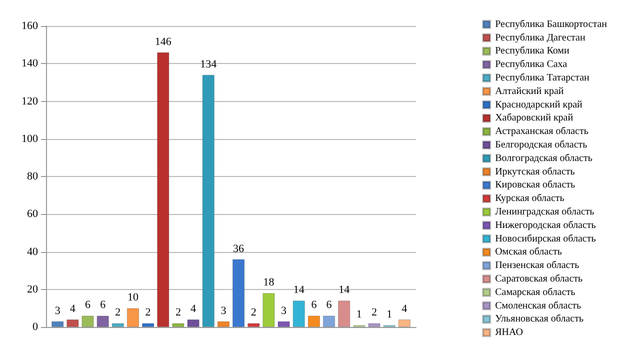 Image resolution: width=624 pixels, height=357 pixels. What do you see at coordinates (551, 24) in the screenshot?
I see `legend-label: Республика Башкортостан` at bounding box center [551, 24].